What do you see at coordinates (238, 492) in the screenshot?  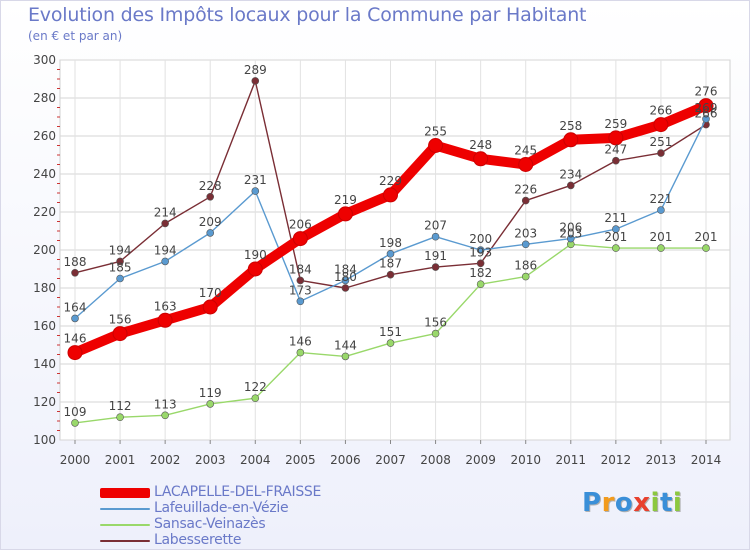 I see `legend-label: LACAPELLE-DEL-FRAISSE` at bounding box center [238, 492].